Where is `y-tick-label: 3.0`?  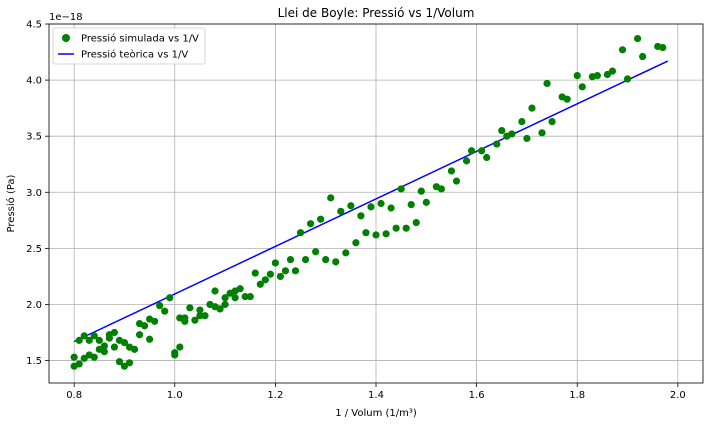 y-tick-label: 3.0 is located at coordinates (34, 193).